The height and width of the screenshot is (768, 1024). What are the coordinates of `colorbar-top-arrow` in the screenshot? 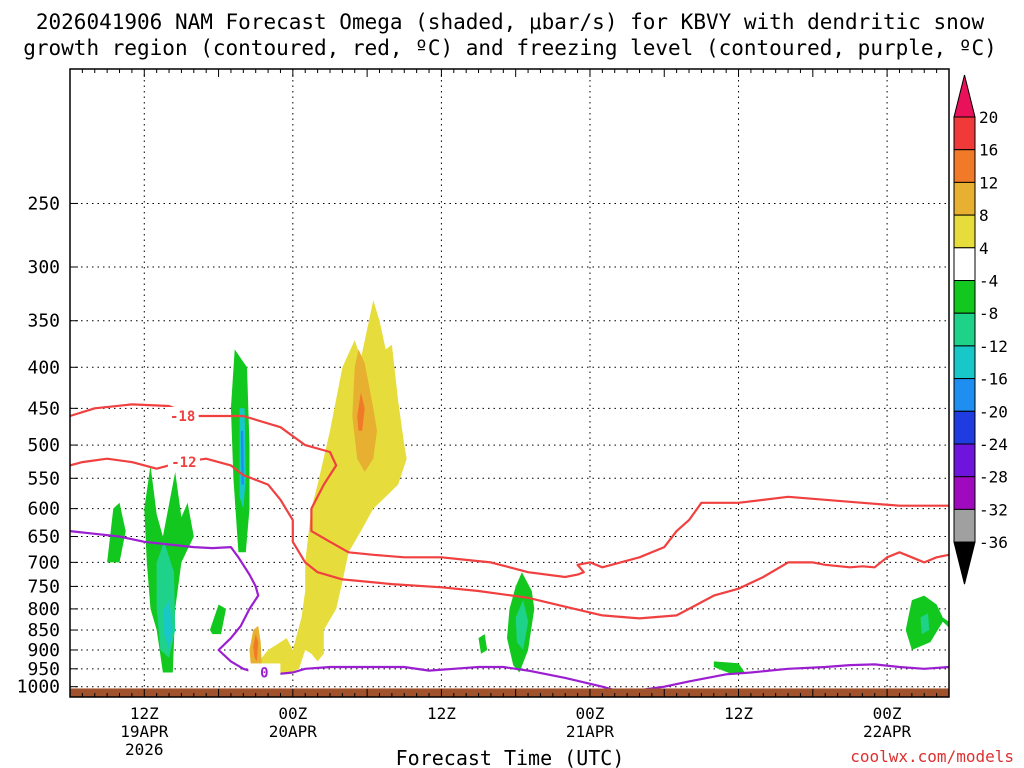 It's located at (964, 96).